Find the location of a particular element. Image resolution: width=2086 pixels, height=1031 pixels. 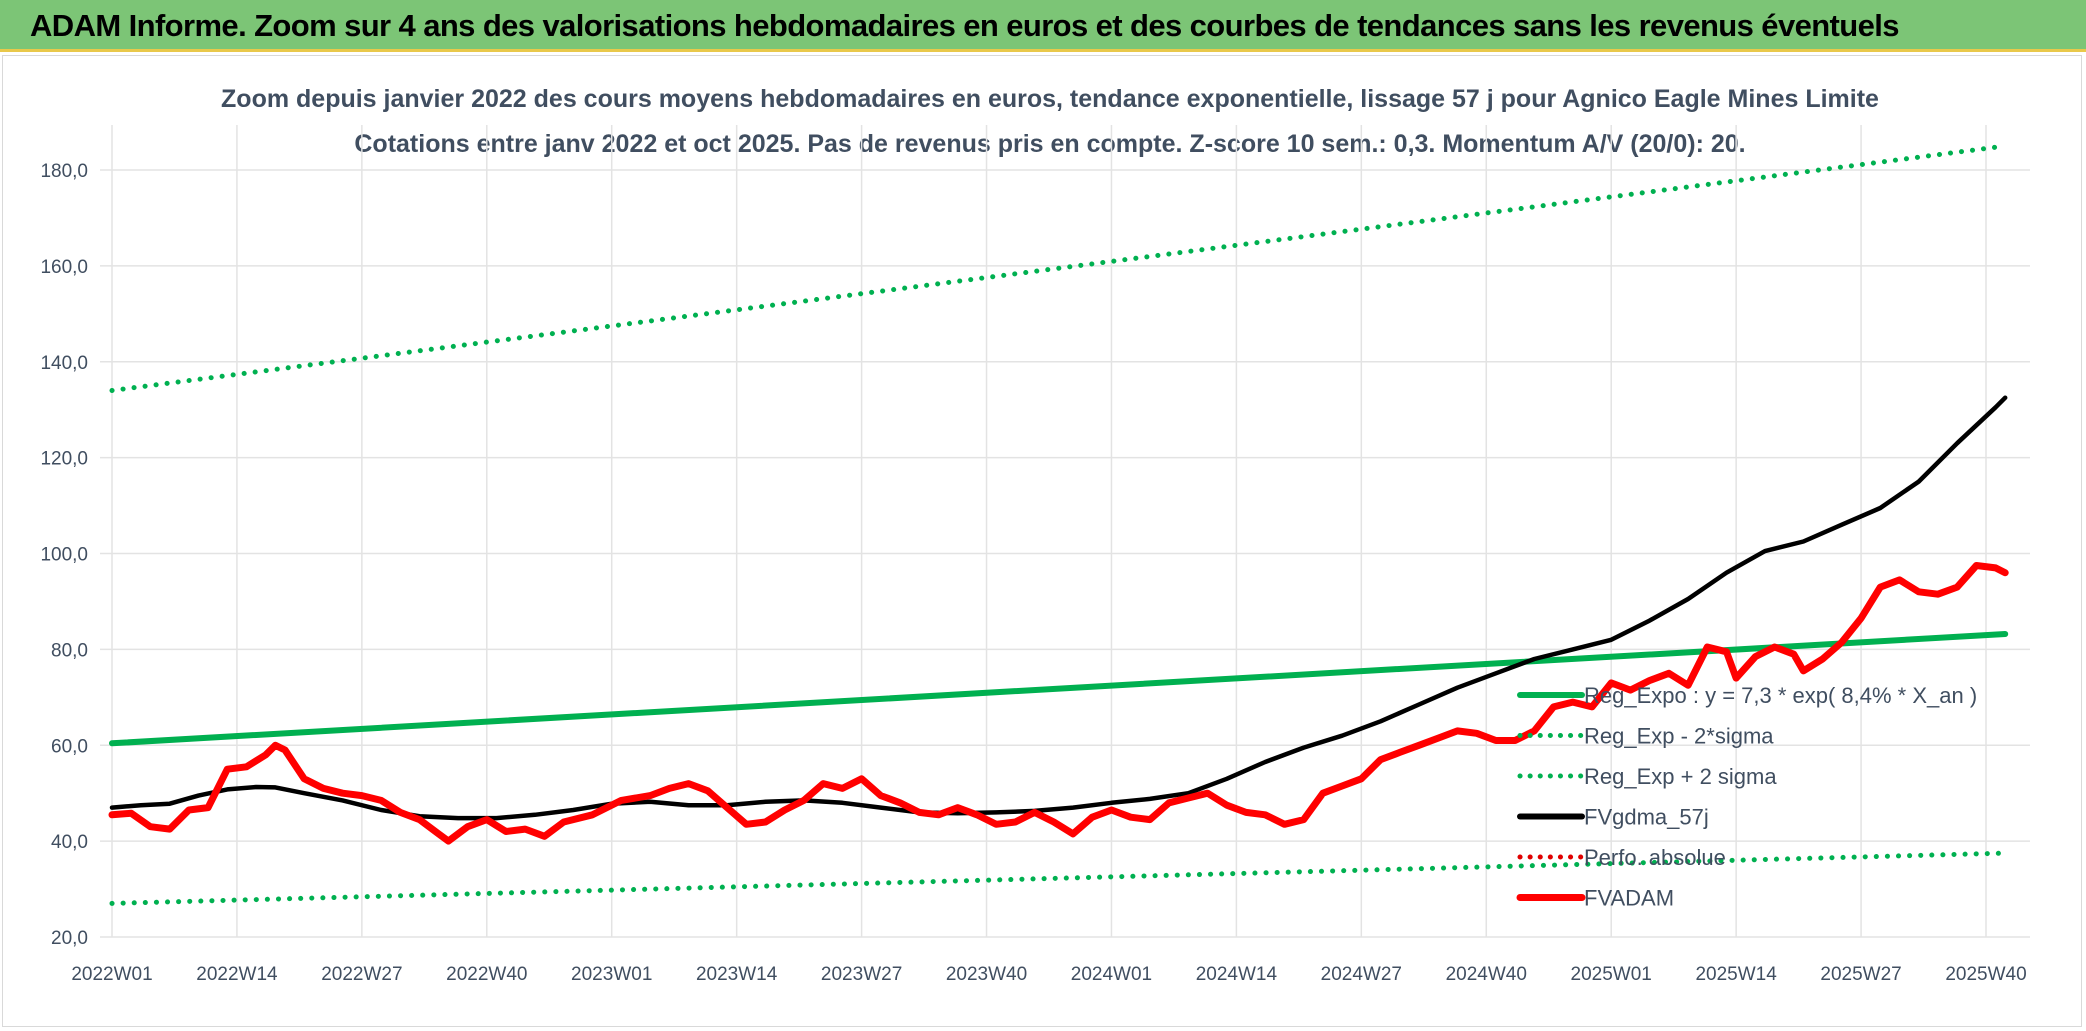

x-tick-label: 2022W27 is located at coordinates (361, 974).